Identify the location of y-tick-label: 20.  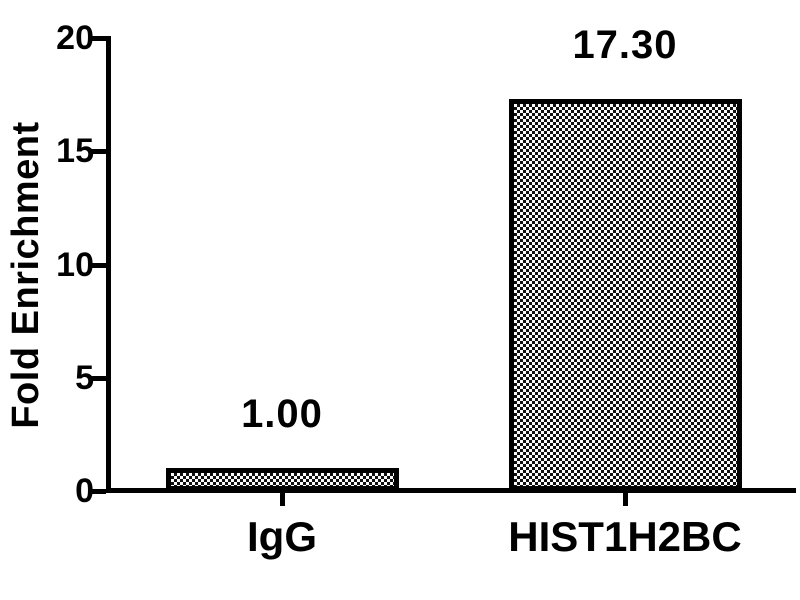
(75, 38).